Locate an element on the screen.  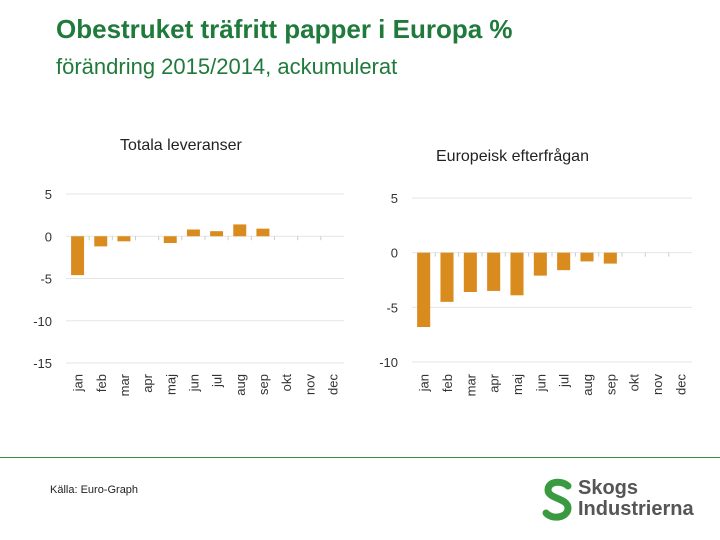
footer-divider is located at coordinates (360, 457).